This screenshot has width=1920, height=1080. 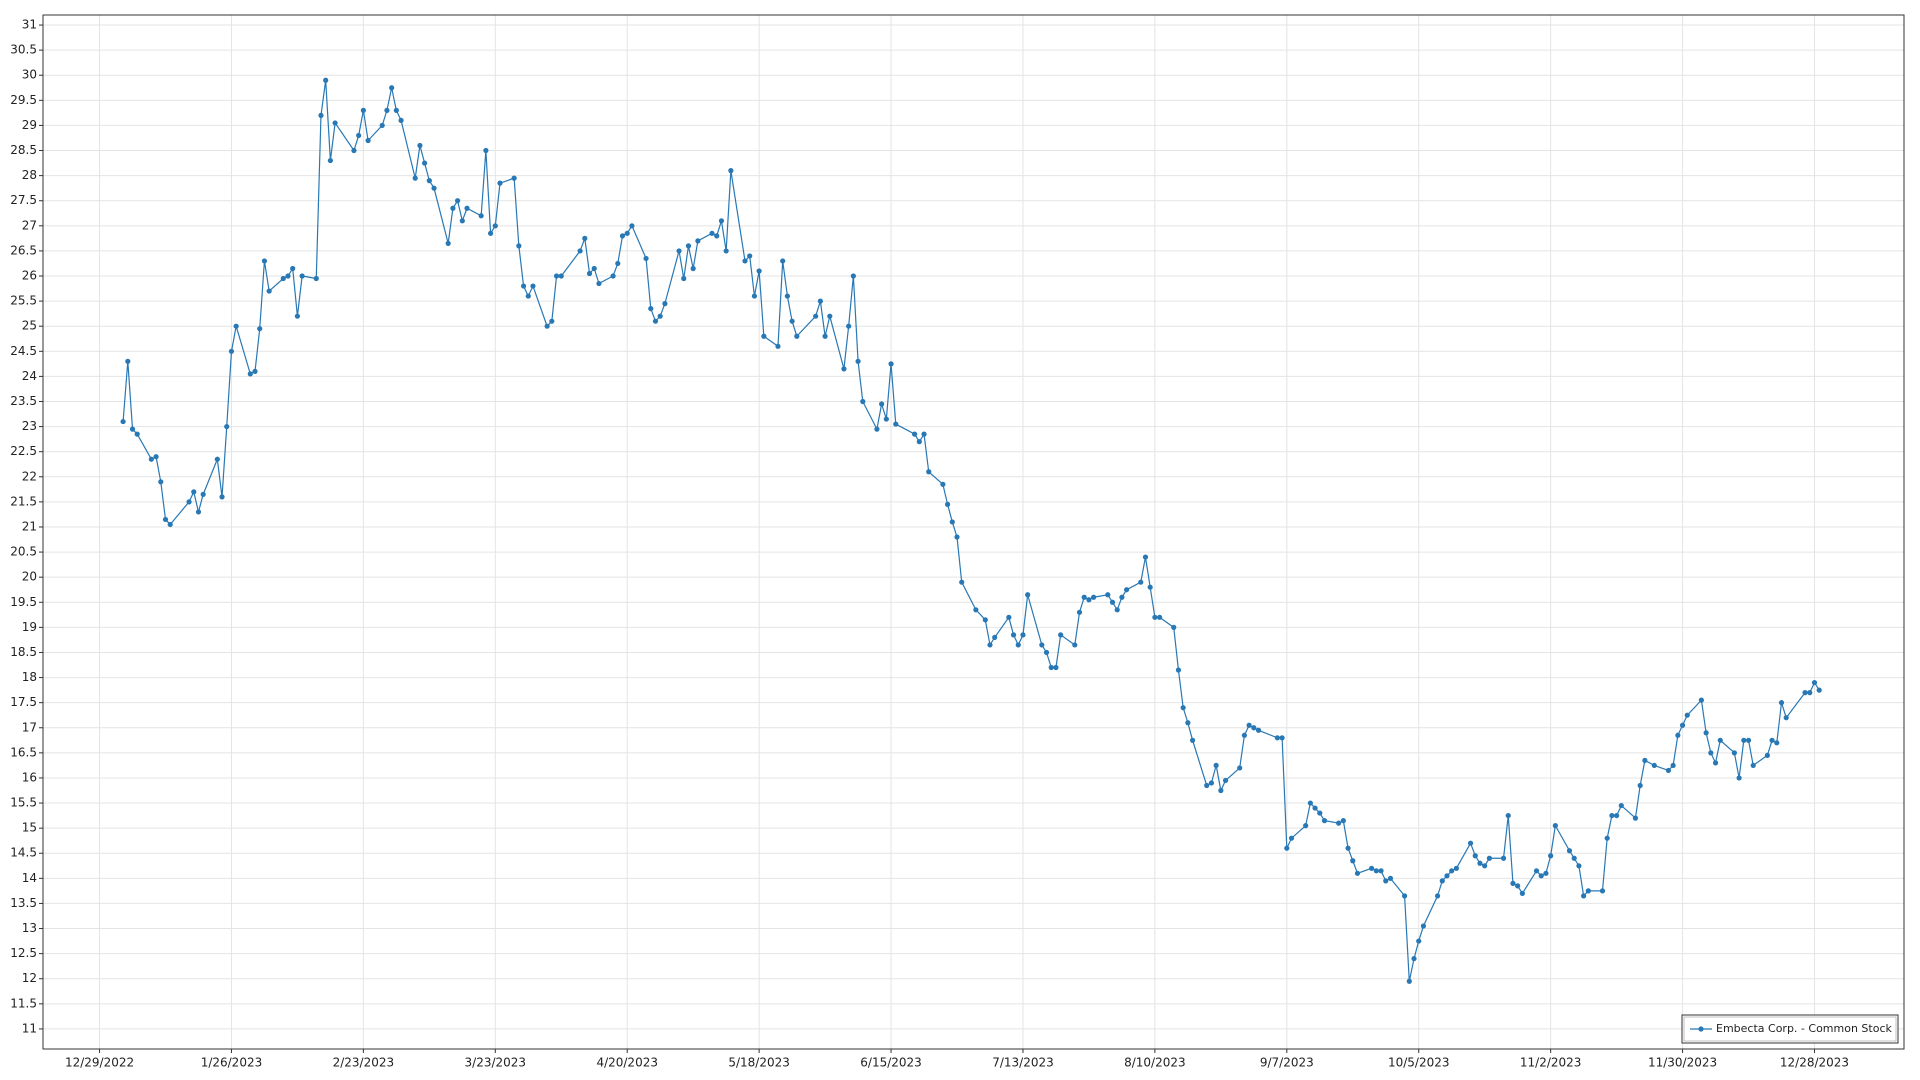 I want to click on y-tick-label: 26.5, so click(x=23, y=250).